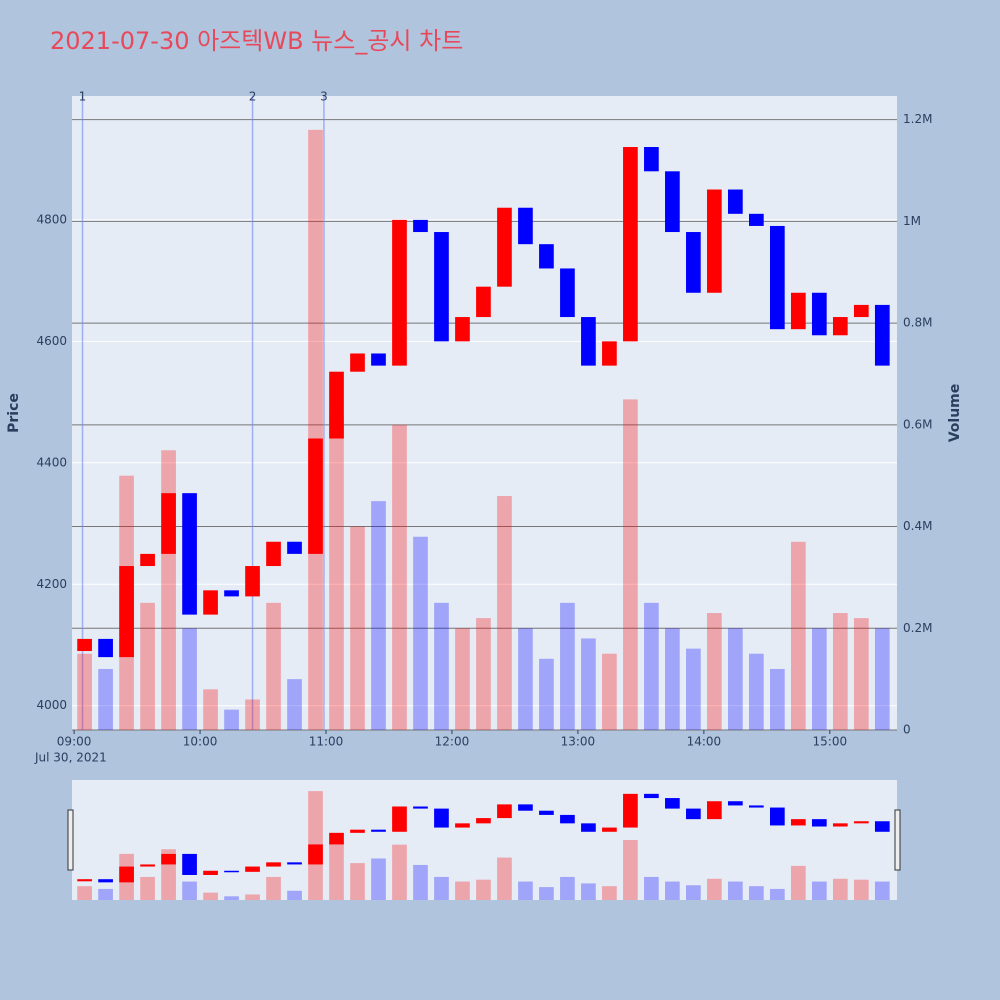  Describe the element at coordinates (200, 742) in the screenshot. I see `x-tick-label: 10:00` at that location.